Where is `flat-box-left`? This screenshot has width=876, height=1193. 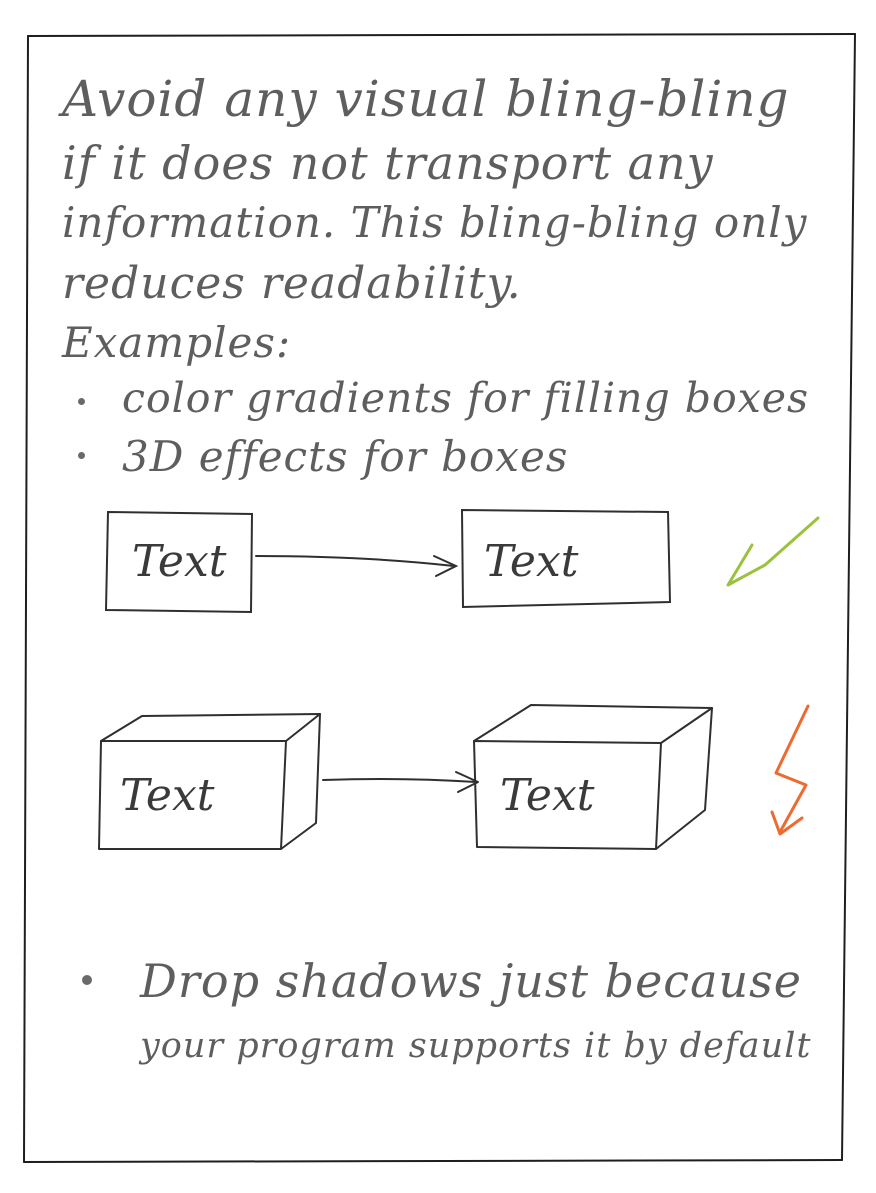 flat-box-left is located at coordinates (179, 562).